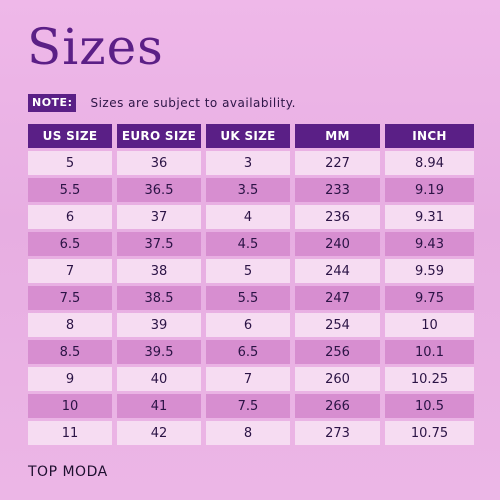 This screenshot has width=500, height=500. Describe the element at coordinates (159, 244) in the screenshot. I see `cell-euro-size: 37.5` at that location.